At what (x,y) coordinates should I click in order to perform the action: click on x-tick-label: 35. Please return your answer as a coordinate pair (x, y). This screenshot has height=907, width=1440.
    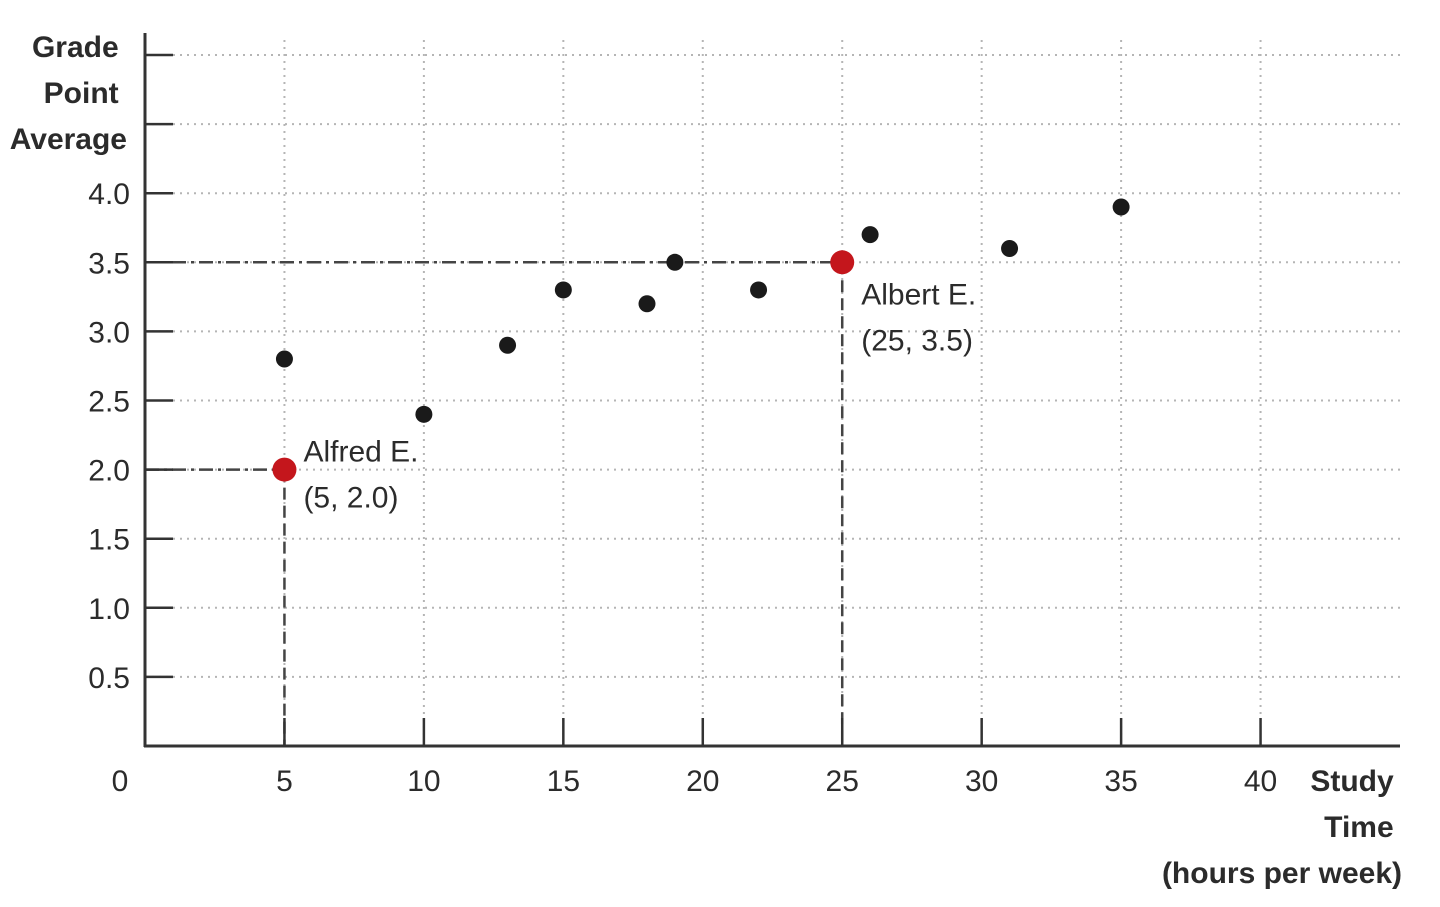
    Looking at the image, I should click on (1120, 781).